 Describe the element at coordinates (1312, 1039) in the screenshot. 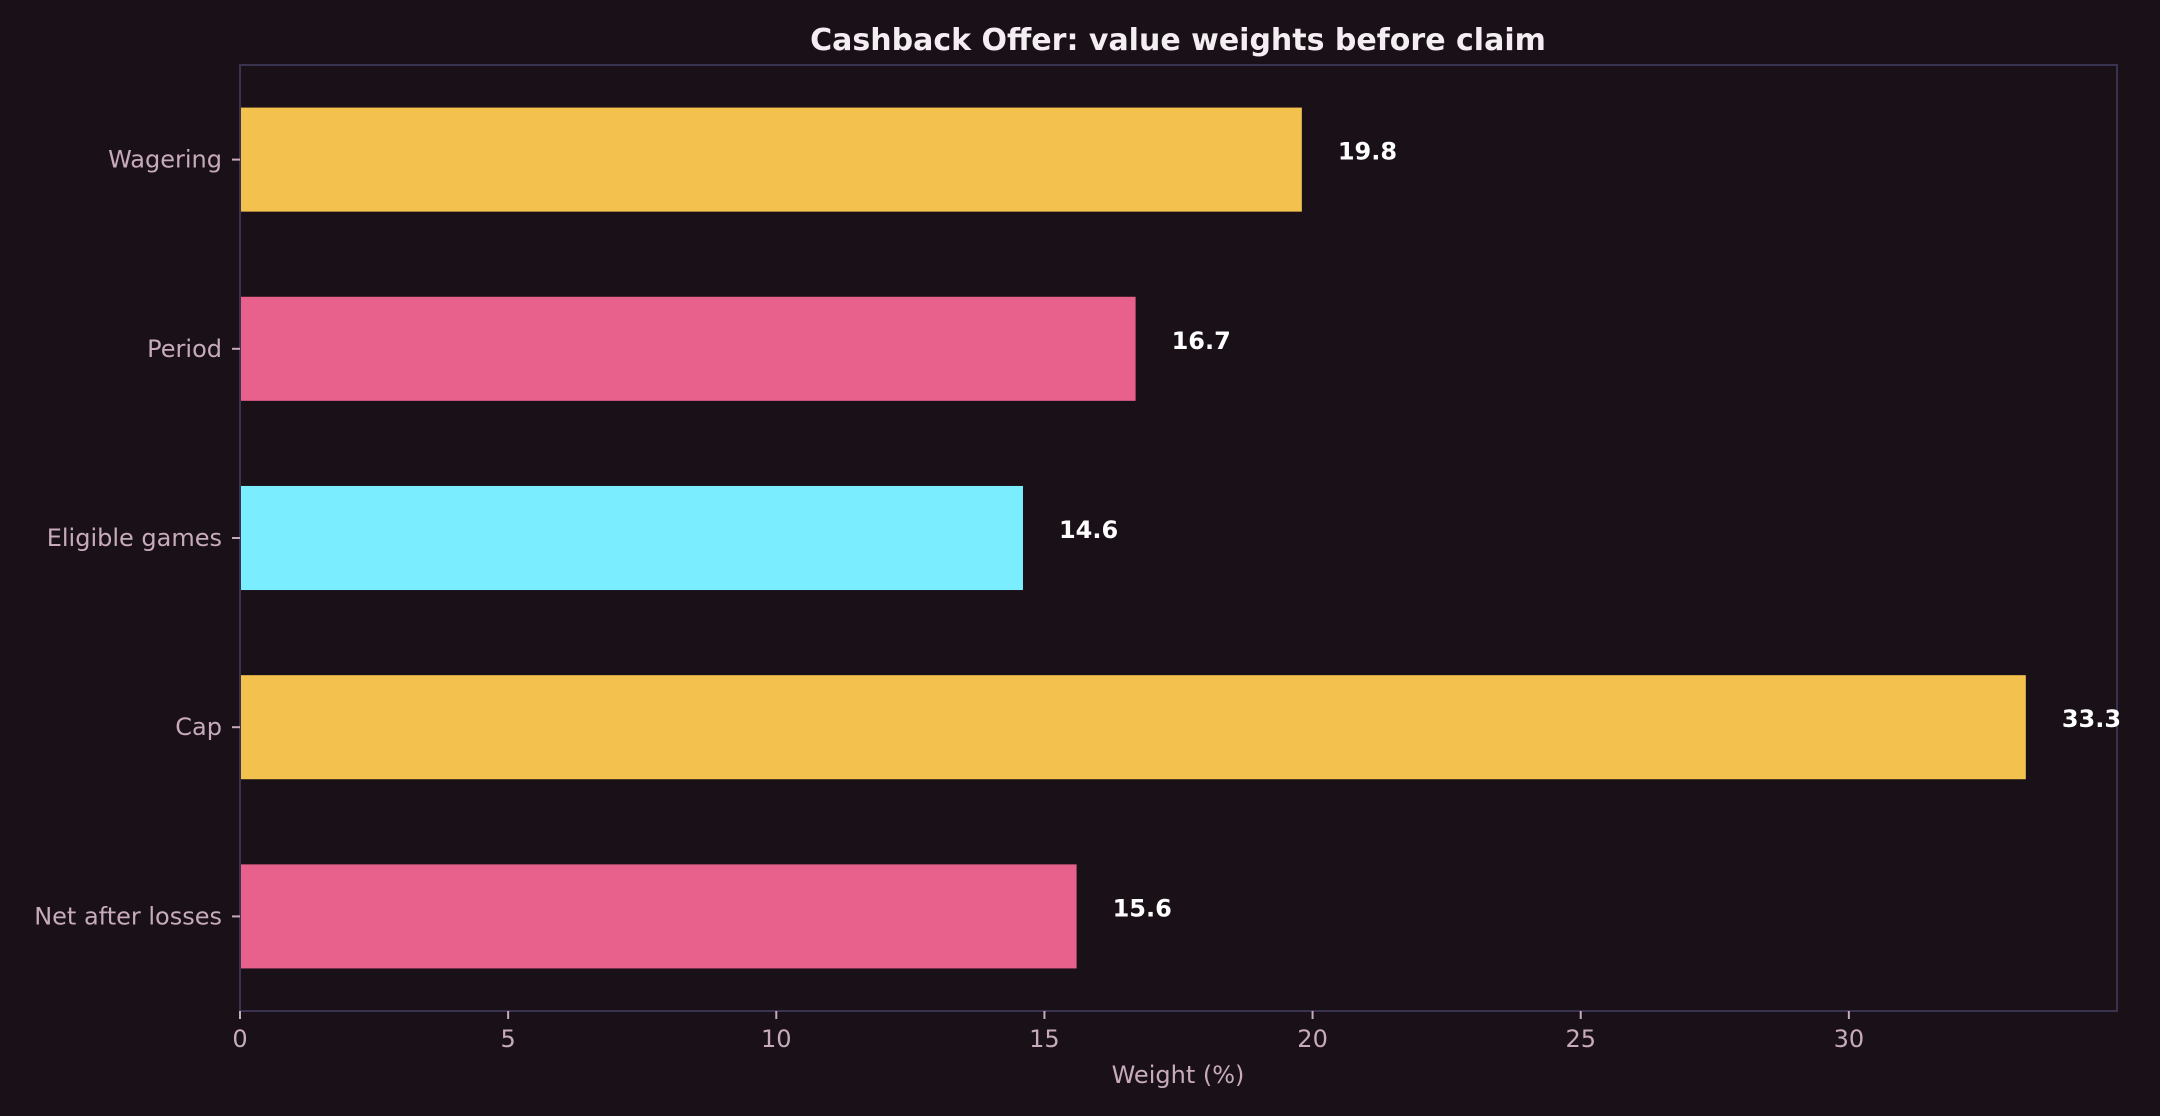

I see `x-tick-label: 20` at that location.